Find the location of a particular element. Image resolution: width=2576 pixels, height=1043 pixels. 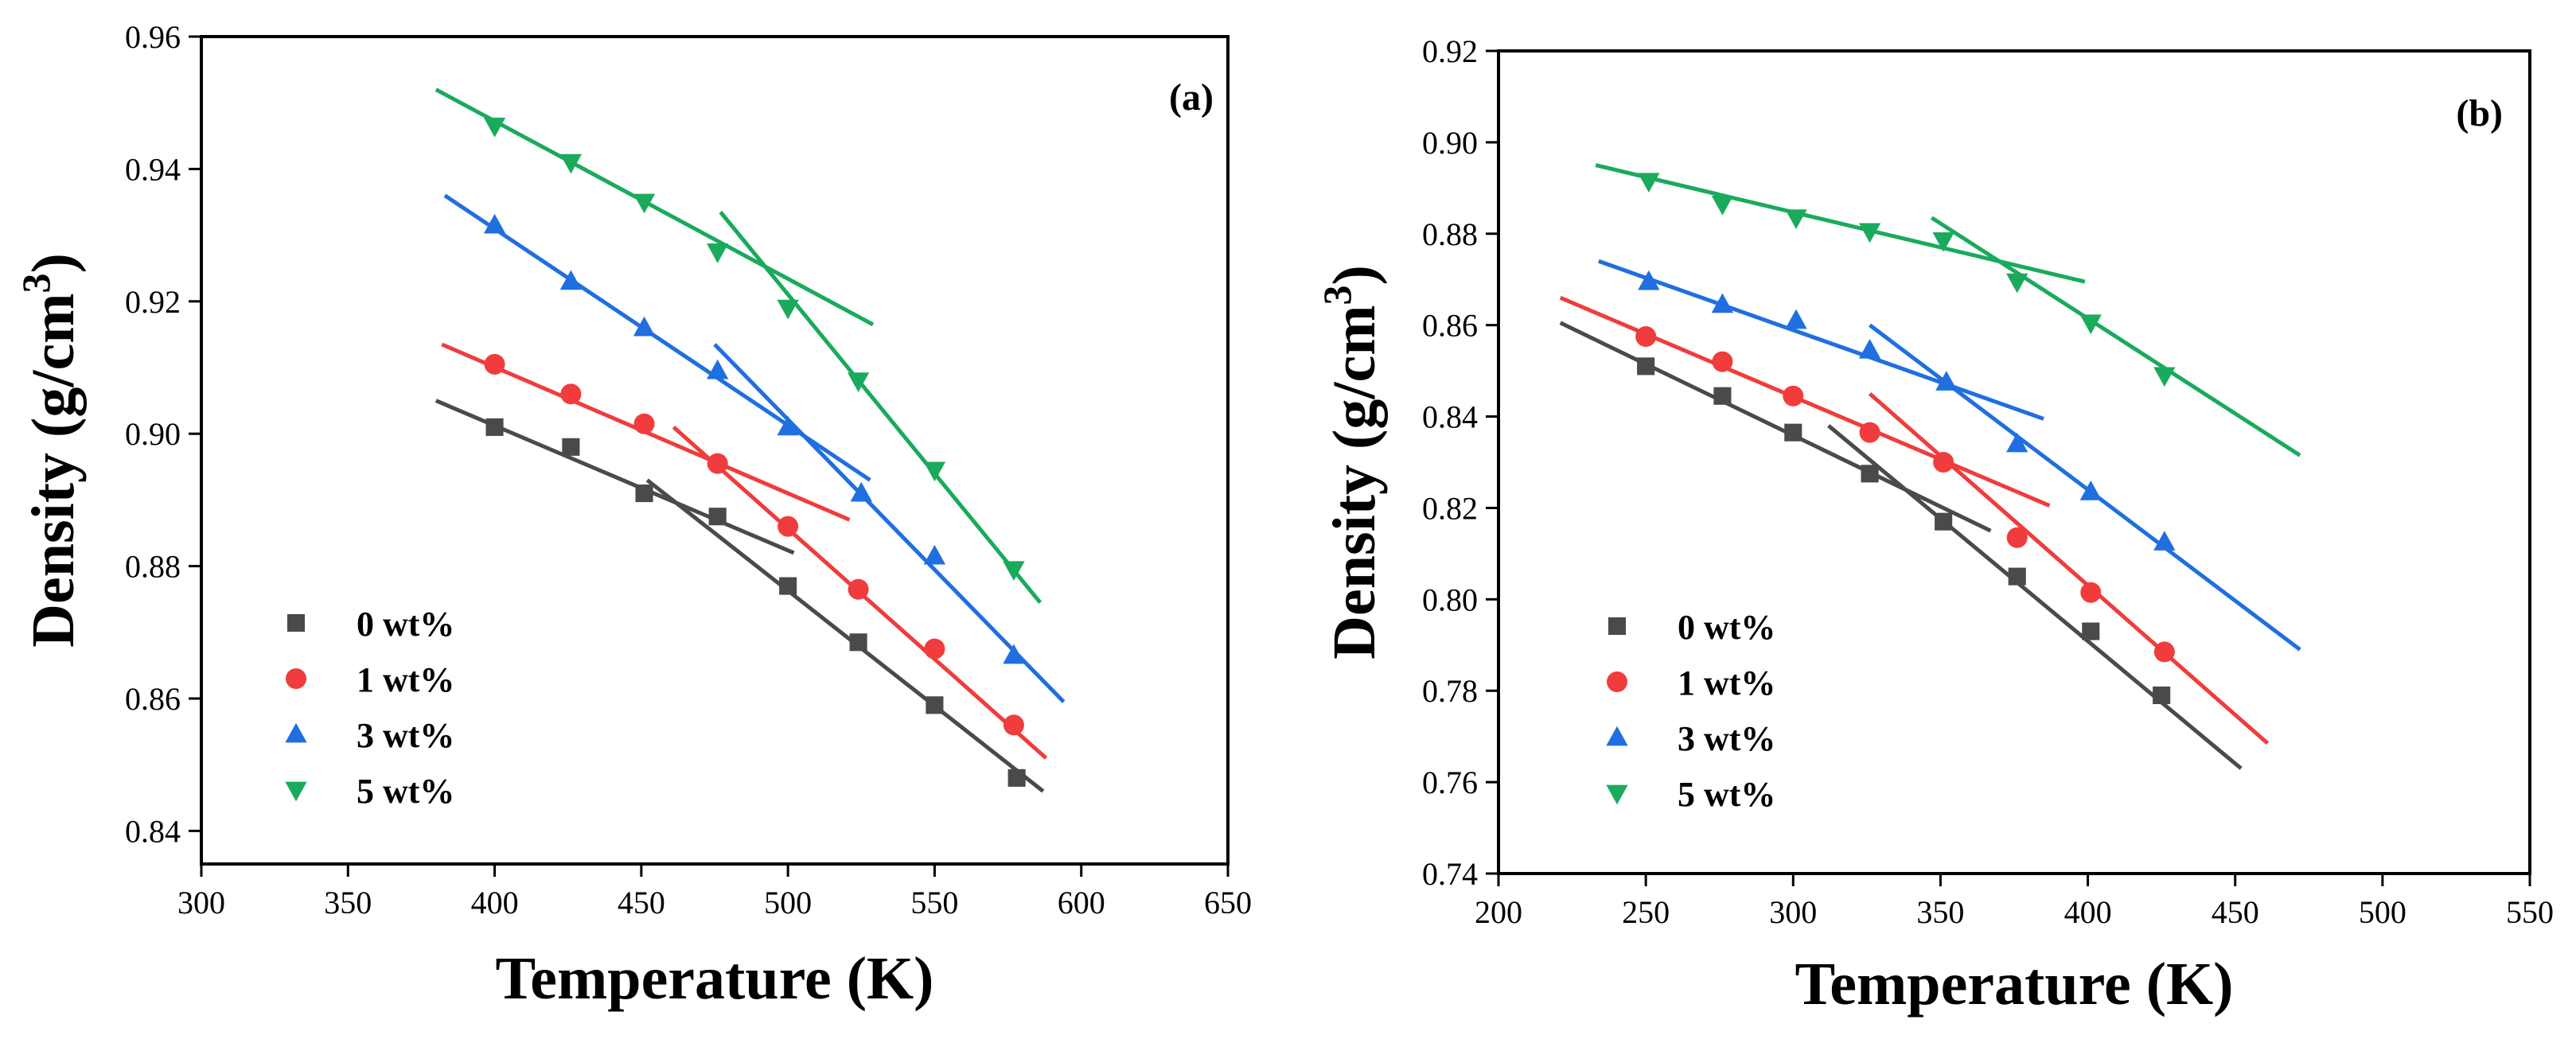

y-tick-label: 0.90 is located at coordinates (1450, 143).